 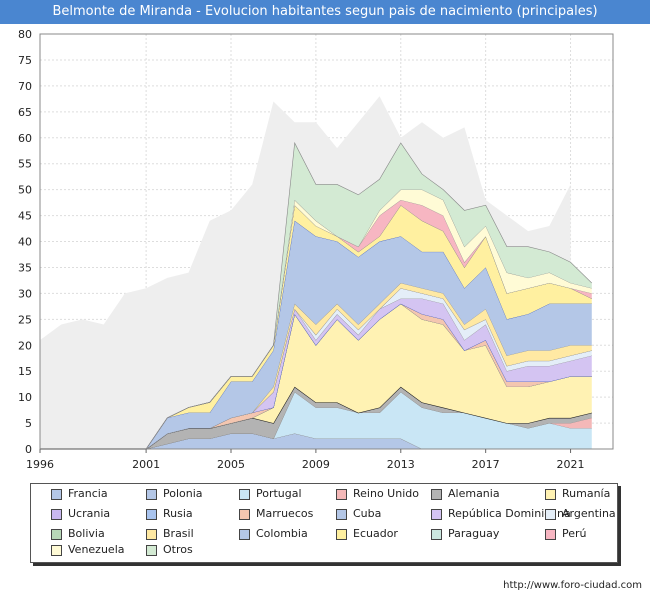 I want to click on y-tick-label: 40, so click(x=25, y=242).